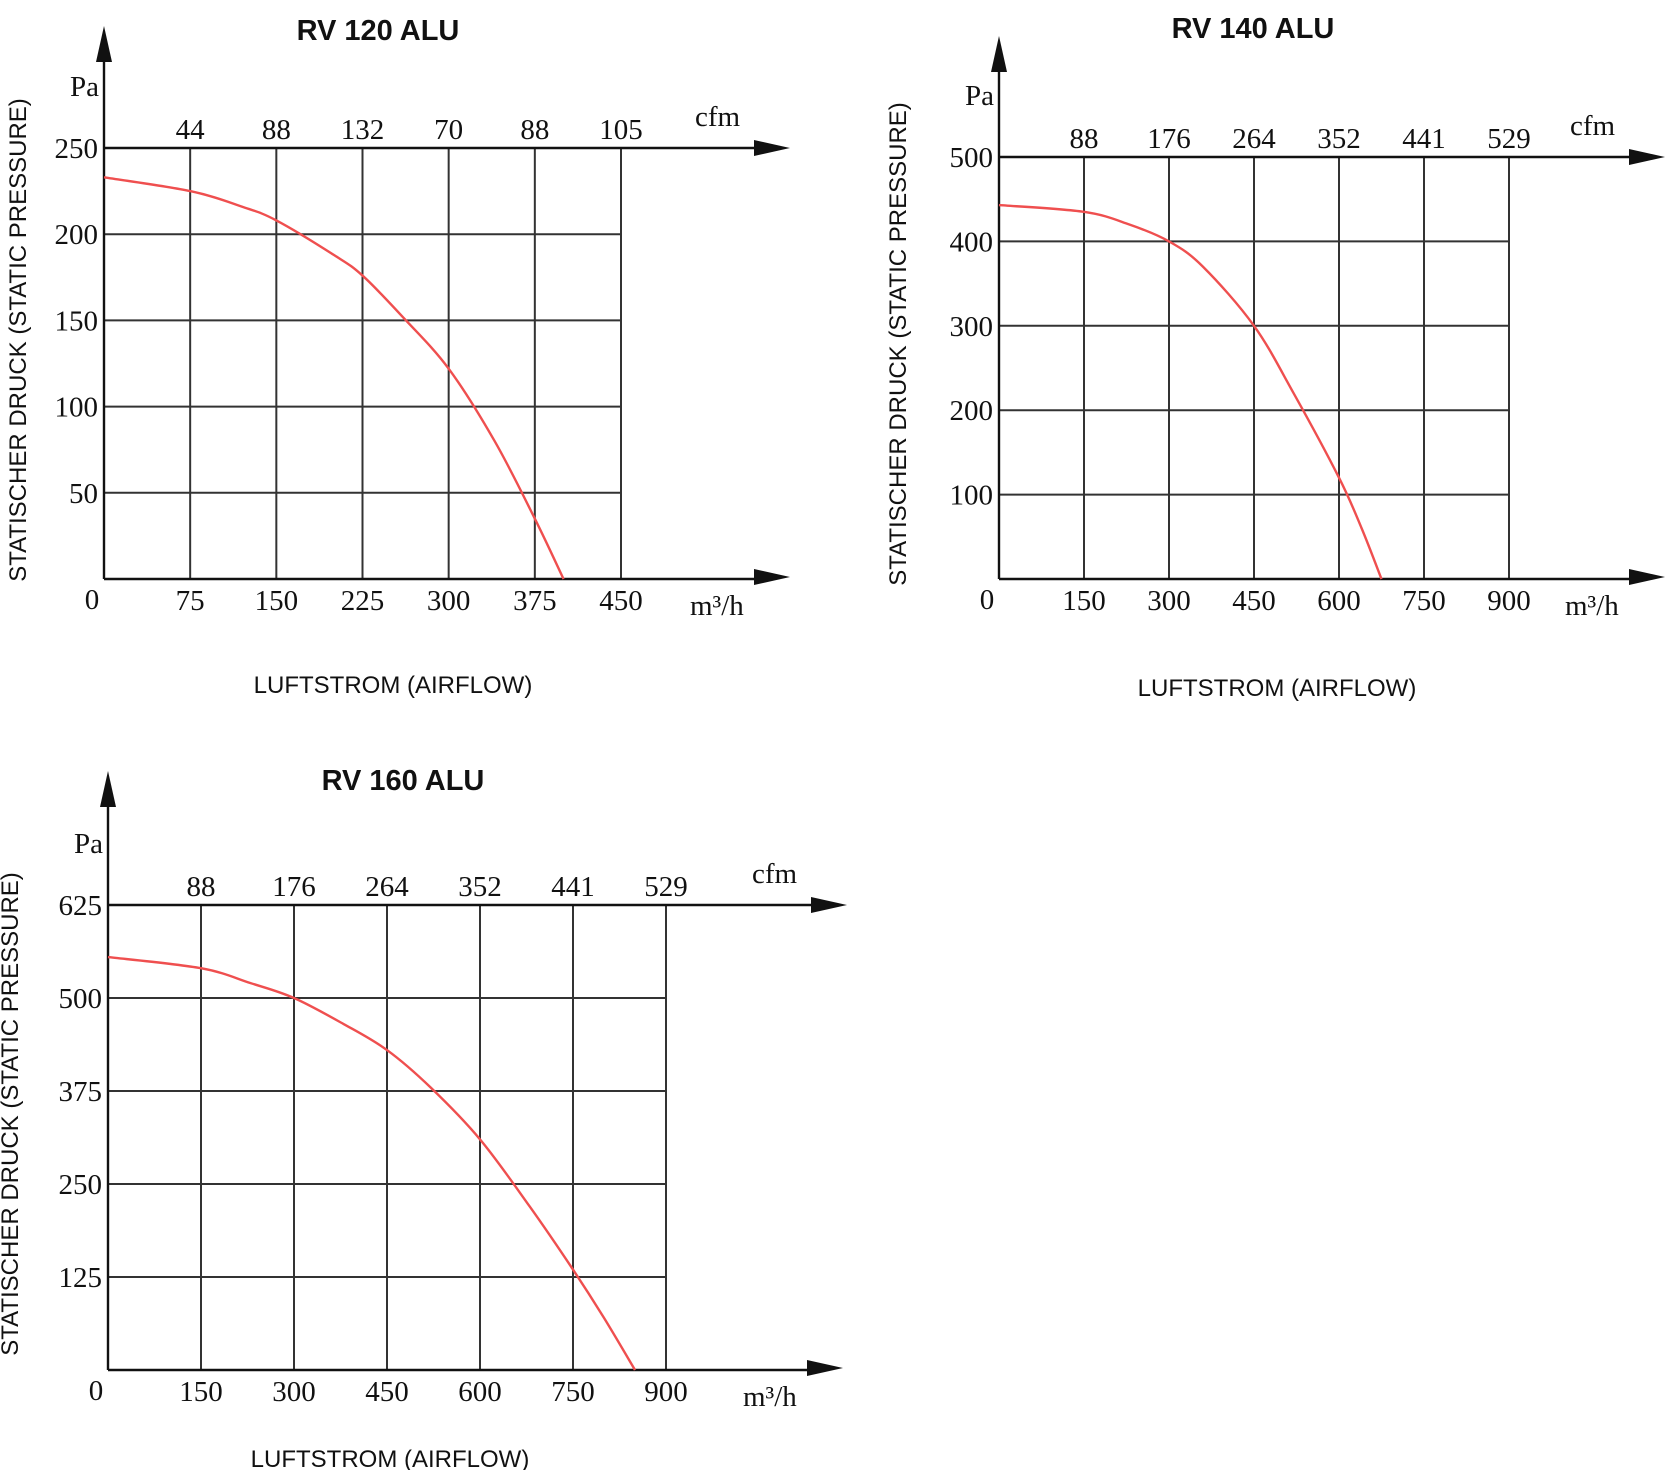  What do you see at coordinates (191, 130) in the screenshot?
I see `top-tick-label: 44` at bounding box center [191, 130].